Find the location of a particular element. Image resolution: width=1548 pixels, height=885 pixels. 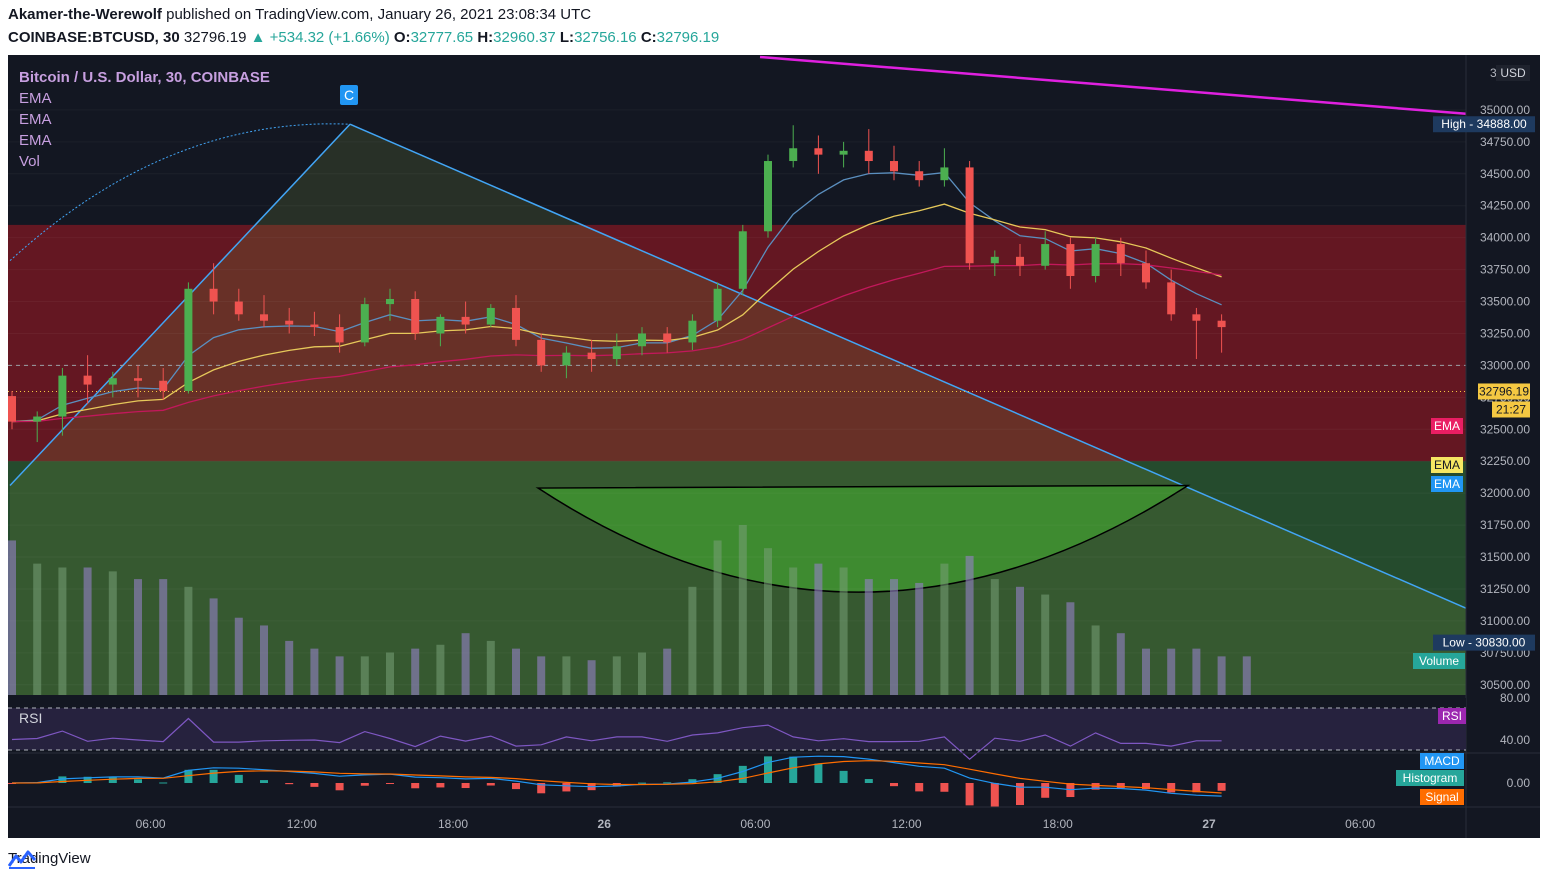

y-tick-label: 34250.00 is located at coordinates (1505, 206).